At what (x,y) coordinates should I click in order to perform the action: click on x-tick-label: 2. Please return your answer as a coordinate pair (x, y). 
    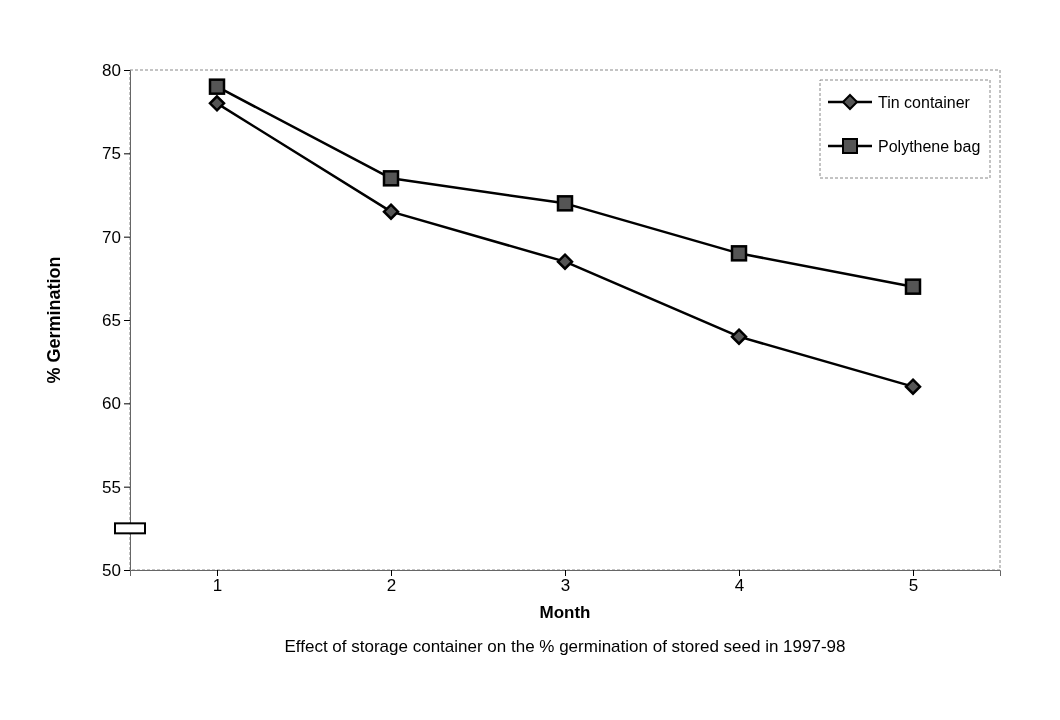
    Looking at the image, I should click on (391, 586).